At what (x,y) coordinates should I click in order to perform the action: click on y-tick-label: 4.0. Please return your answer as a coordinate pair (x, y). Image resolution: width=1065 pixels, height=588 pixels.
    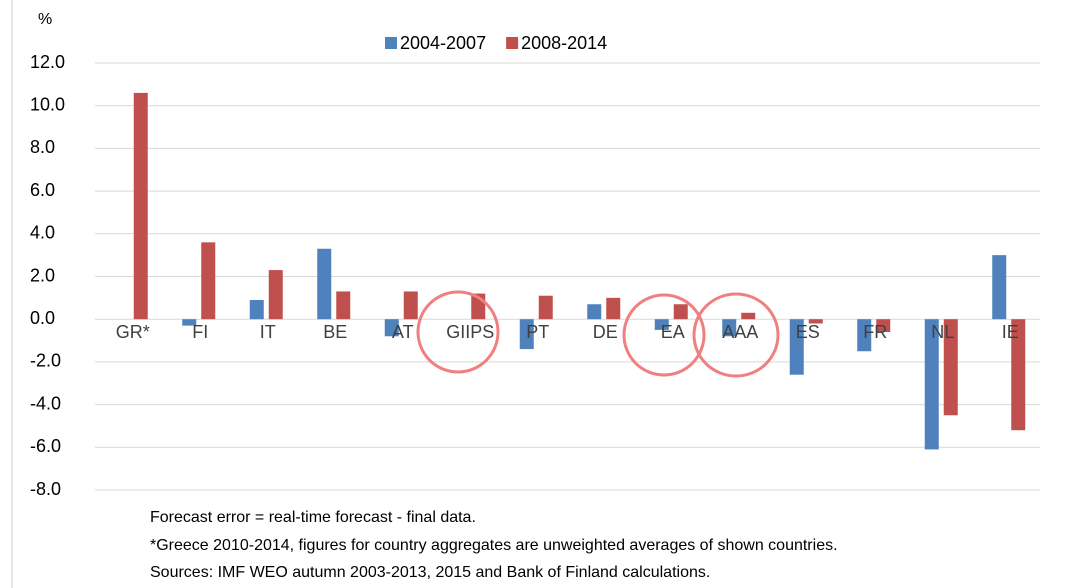
    Looking at the image, I should click on (42, 233).